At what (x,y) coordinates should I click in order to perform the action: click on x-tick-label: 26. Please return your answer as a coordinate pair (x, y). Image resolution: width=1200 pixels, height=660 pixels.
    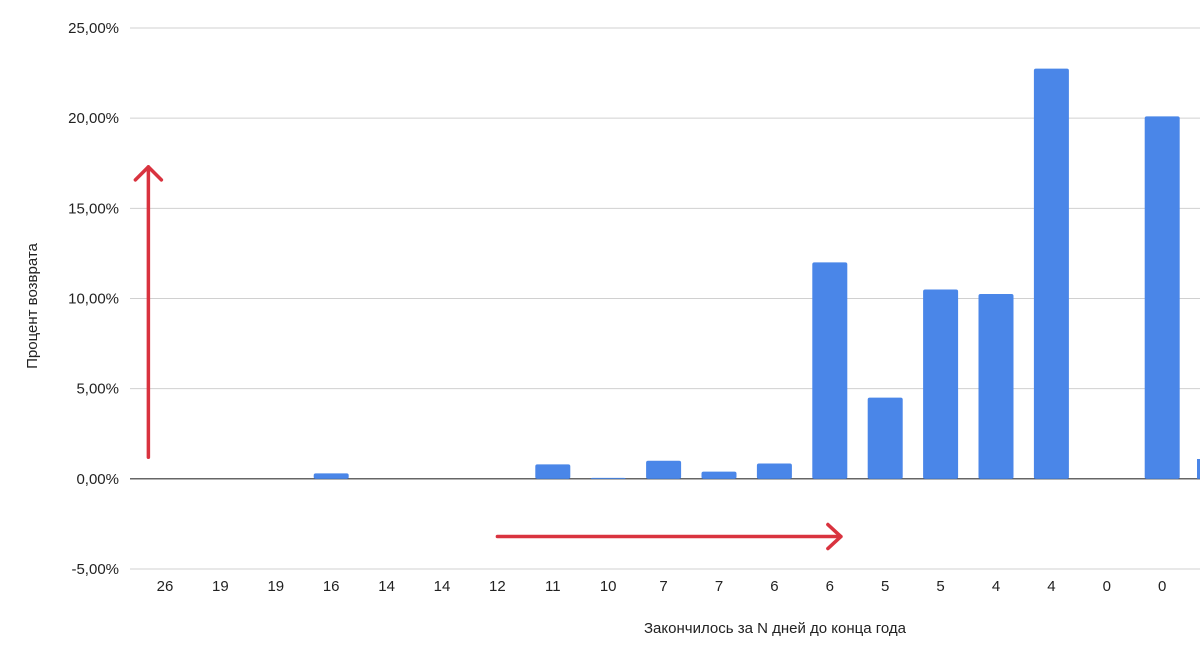
    Looking at the image, I should click on (165, 586).